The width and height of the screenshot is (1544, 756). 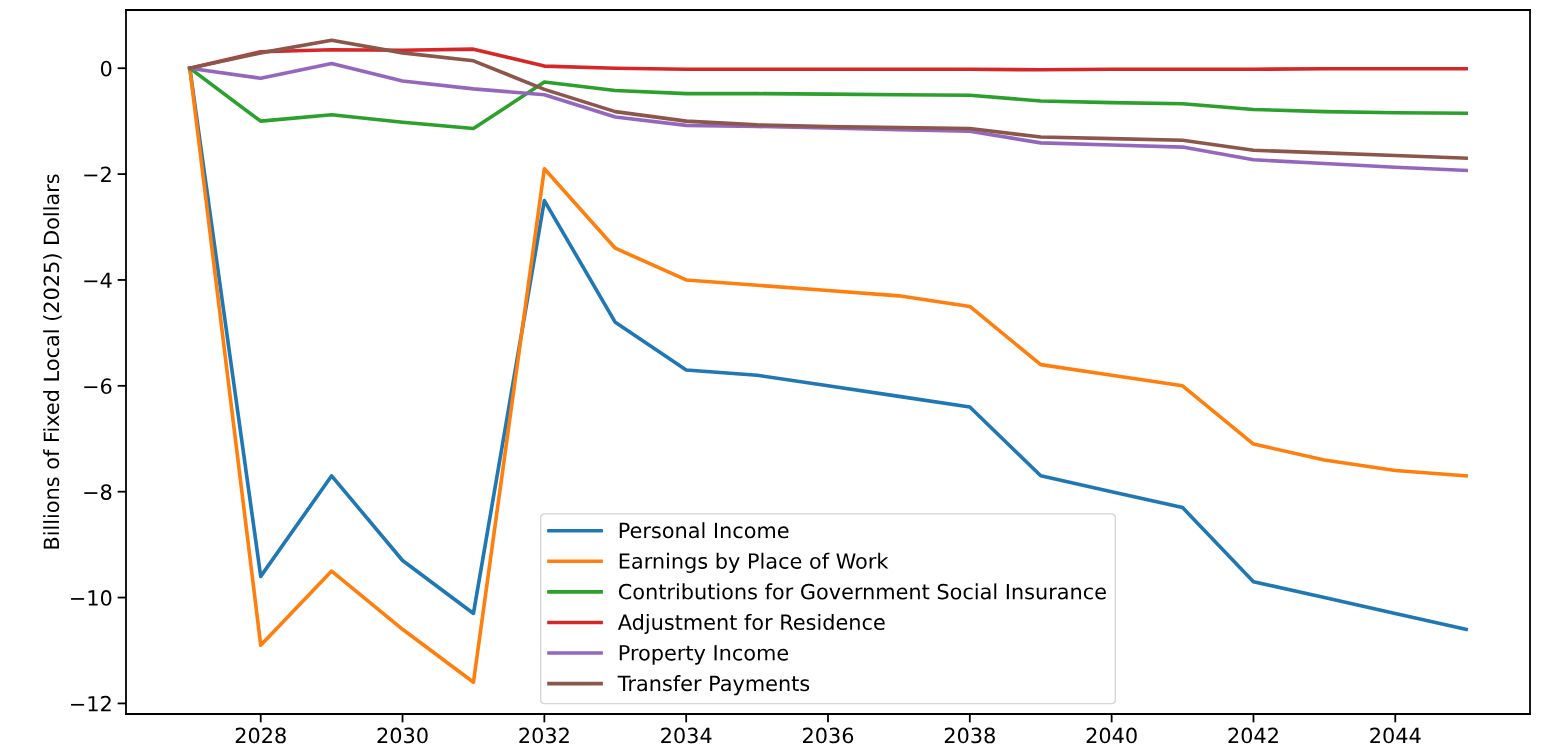 I want to click on legend-label: Personal Income, so click(x=704, y=530).